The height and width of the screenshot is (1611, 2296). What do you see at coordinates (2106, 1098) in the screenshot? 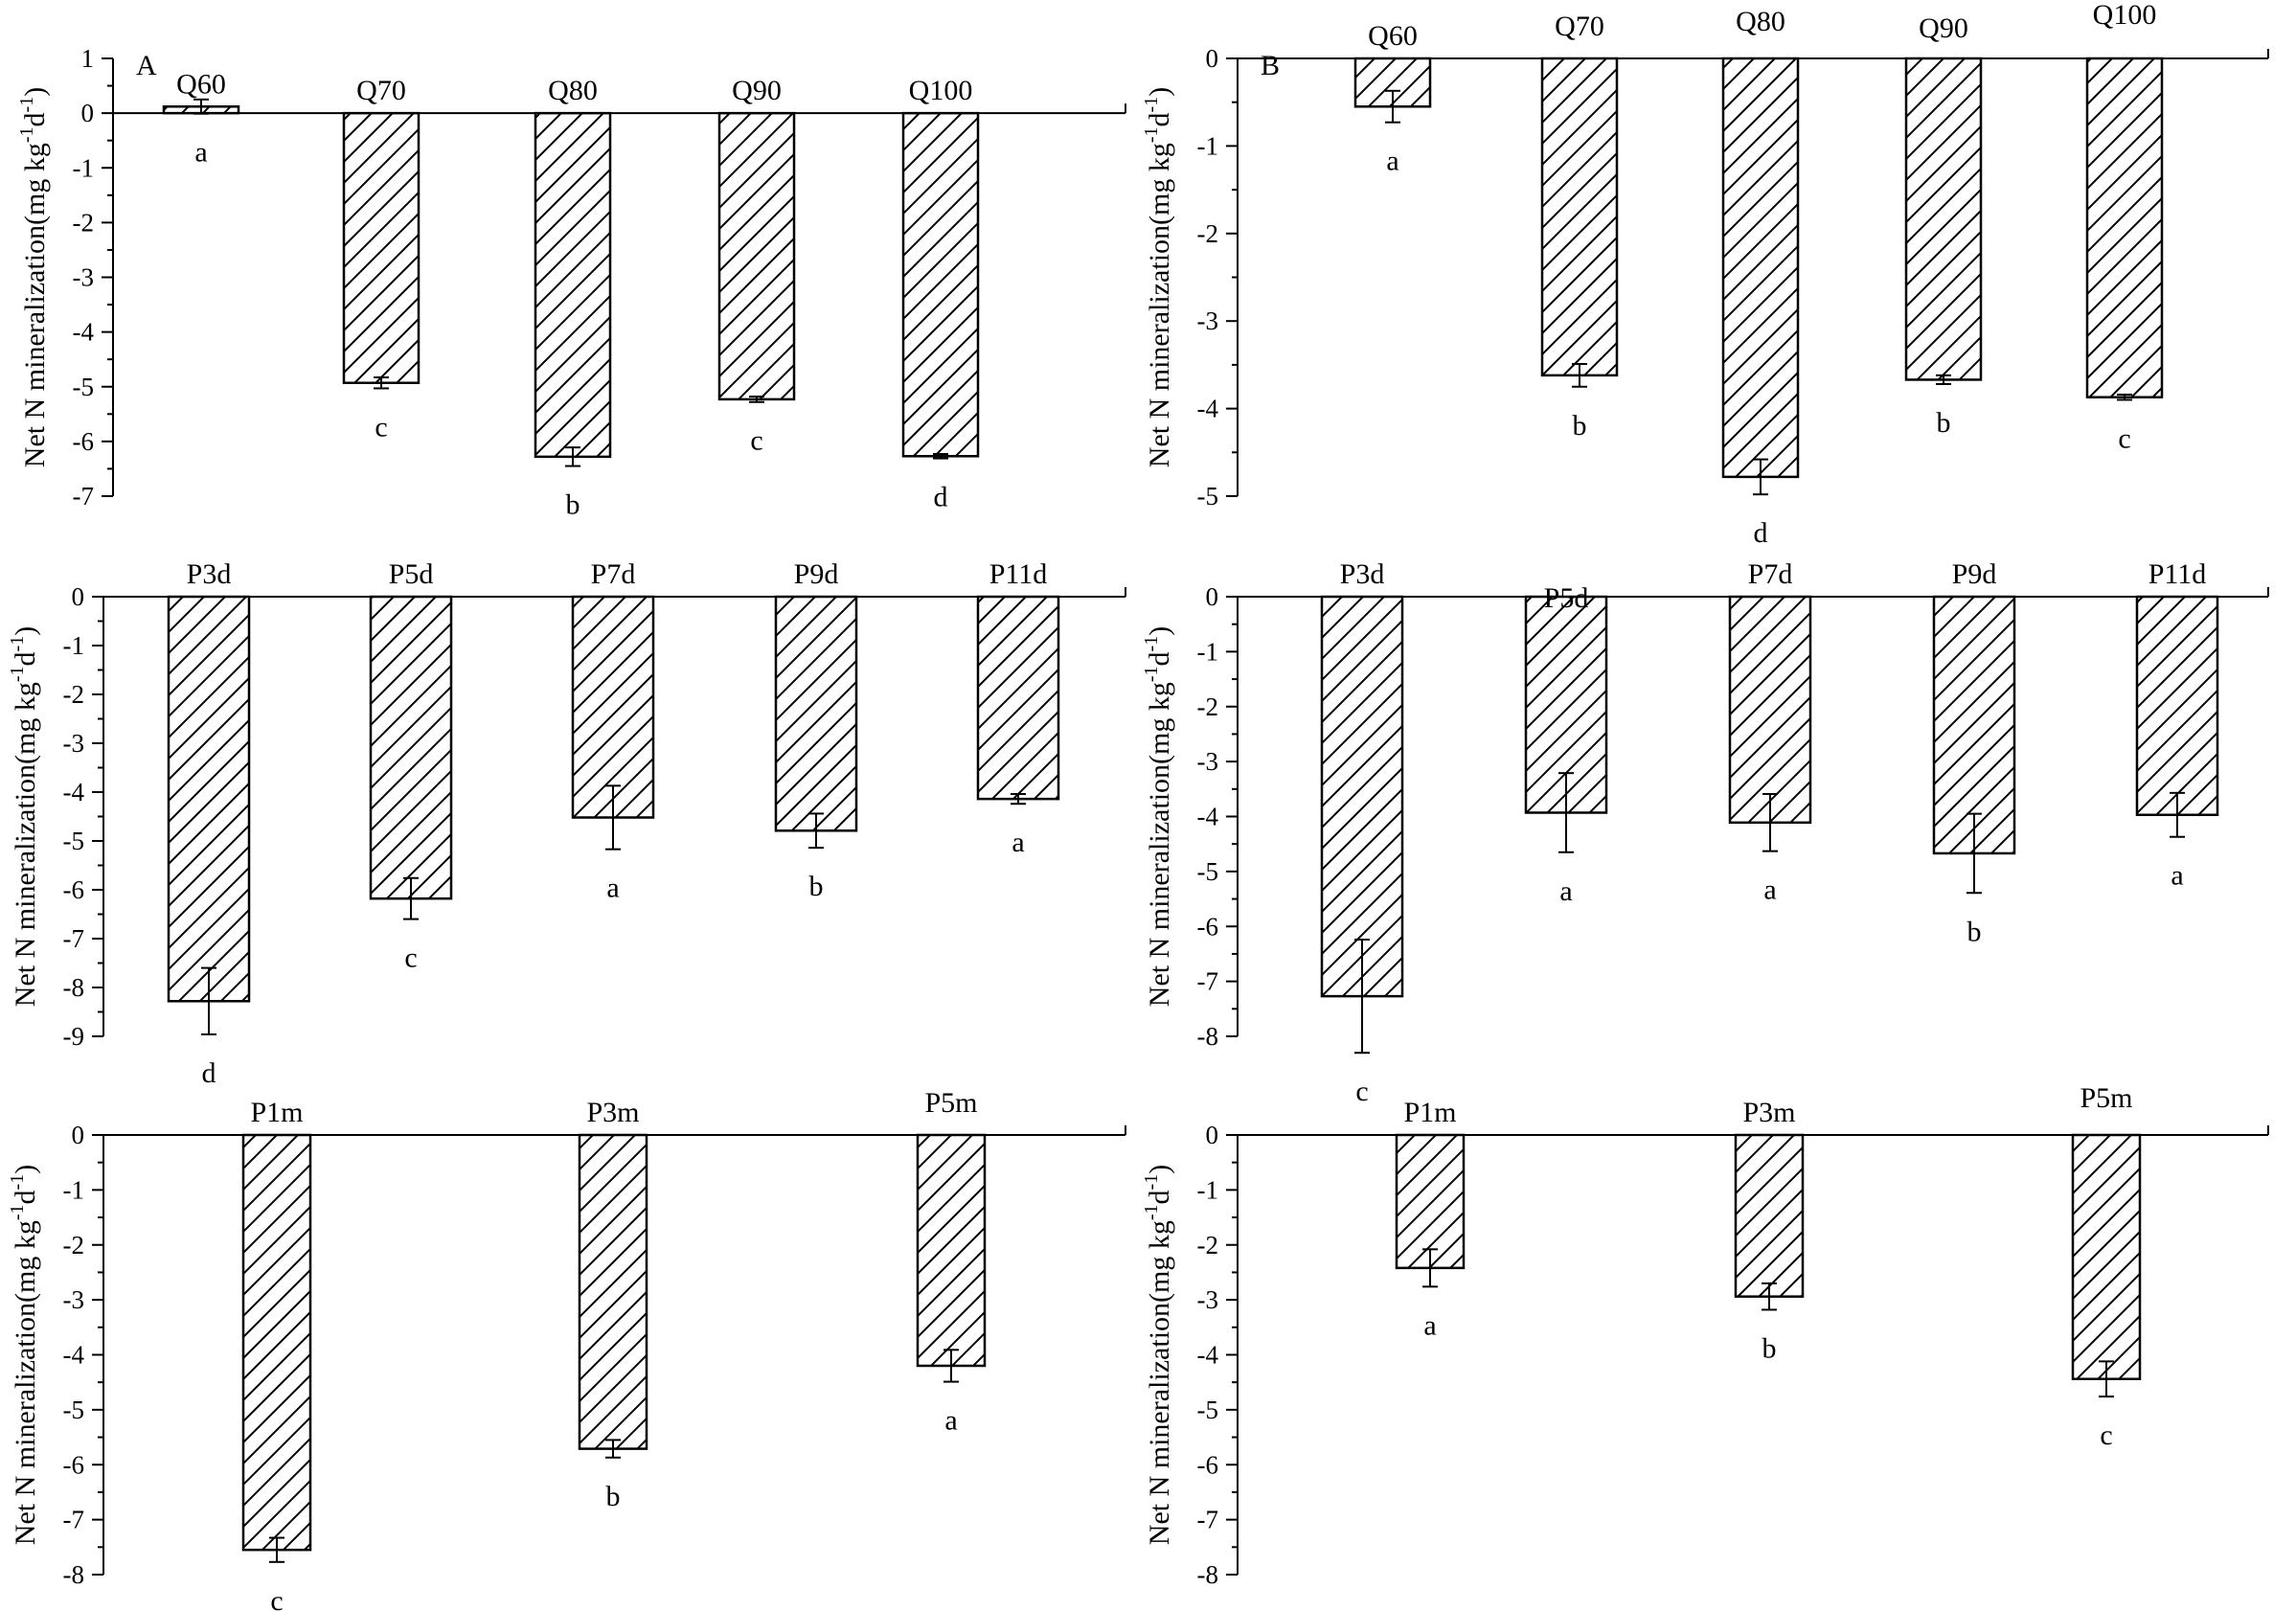
I see `category-label: P5m` at bounding box center [2106, 1098].